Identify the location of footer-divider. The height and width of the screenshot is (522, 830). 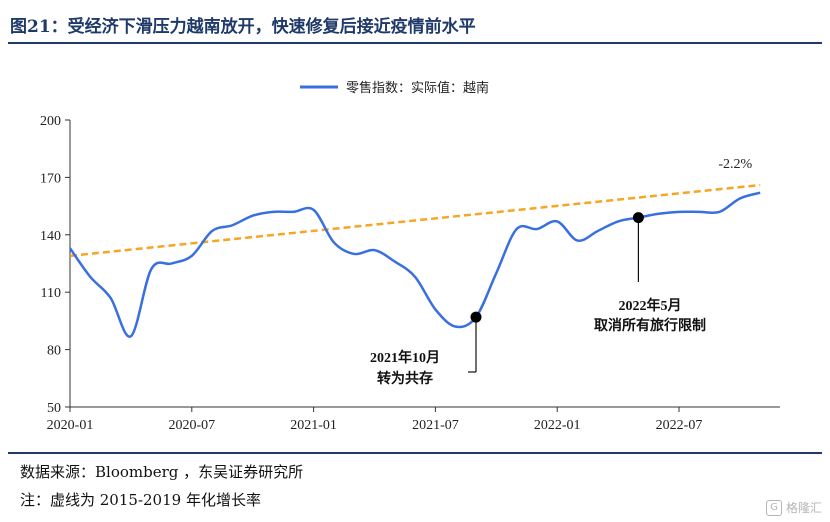
(415, 453).